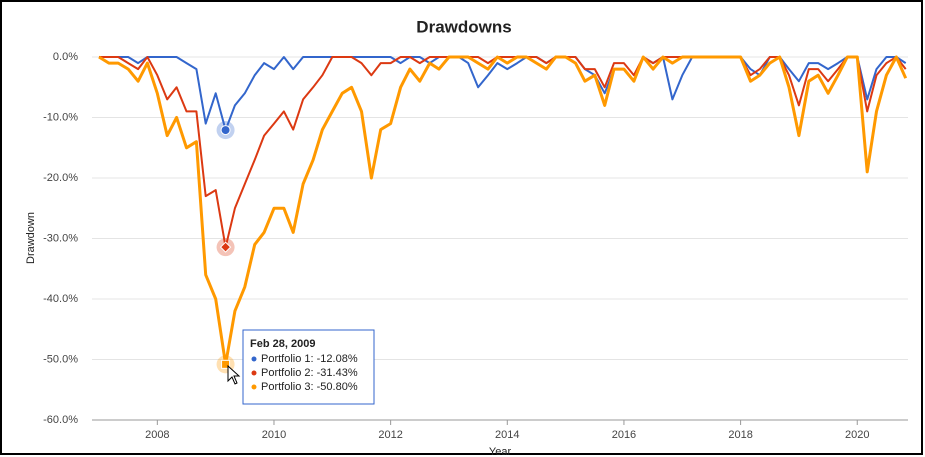 Image resolution: width=925 pixels, height=457 pixels. I want to click on y-tick-label: 0.0%, so click(65, 57).